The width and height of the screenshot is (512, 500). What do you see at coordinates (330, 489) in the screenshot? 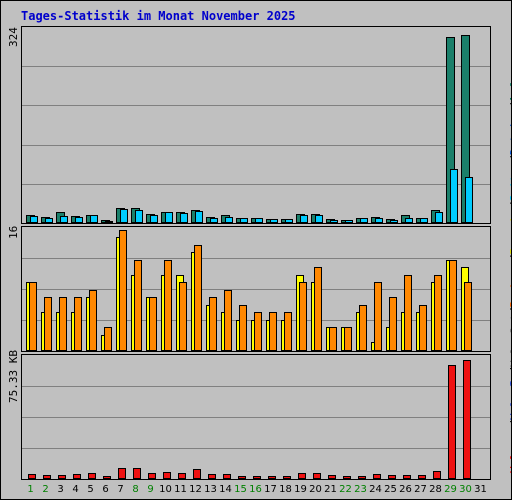
I see `day-label-21: 21` at bounding box center [330, 489].